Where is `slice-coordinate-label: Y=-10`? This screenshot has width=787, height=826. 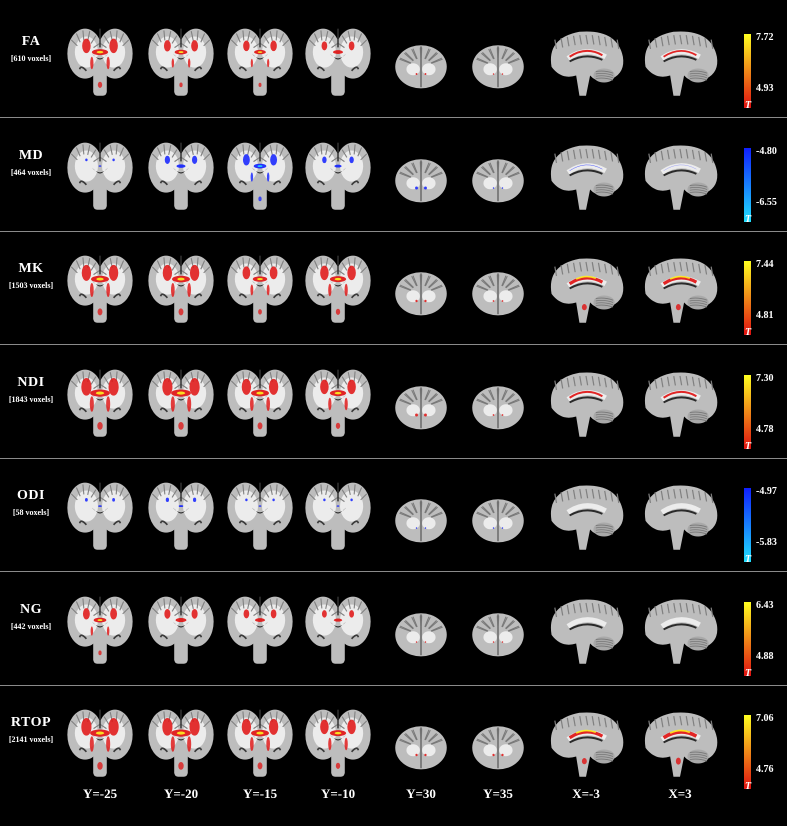
slice-coordinate-label: Y=-10 is located at coordinates (338, 793).